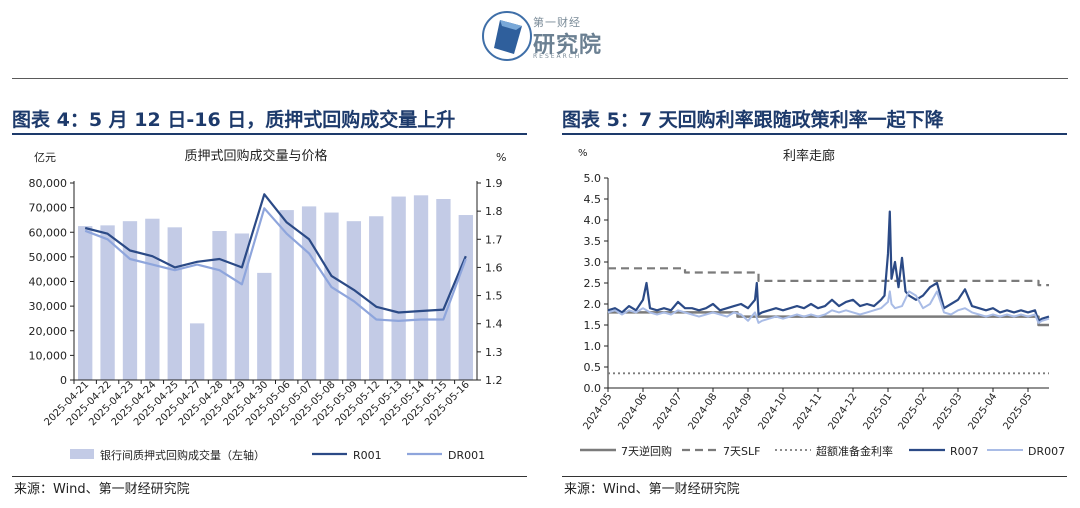 The width and height of the screenshot is (1080, 508). Describe the element at coordinates (982, 411) in the screenshot. I see `x-tick-label: 2025-04` at that location.